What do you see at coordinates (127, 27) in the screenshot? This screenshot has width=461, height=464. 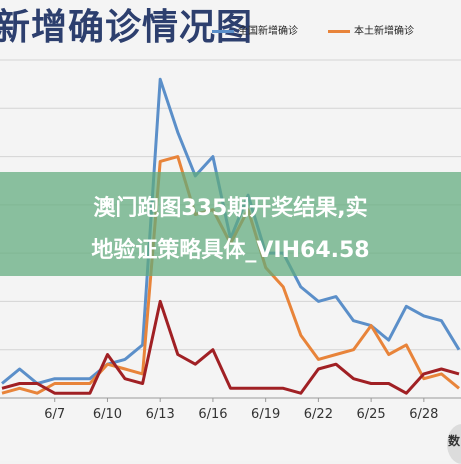 I see `chart-title: 新增确诊情况图` at bounding box center [127, 27].